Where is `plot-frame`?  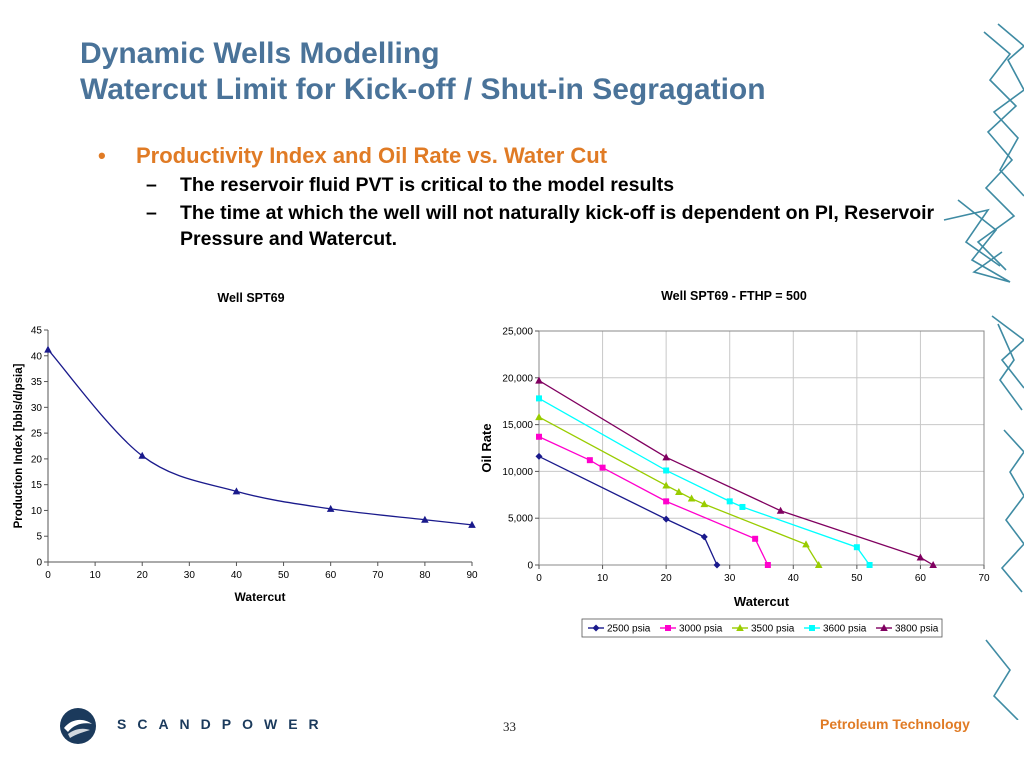 plot-frame is located at coordinates (761, 448).